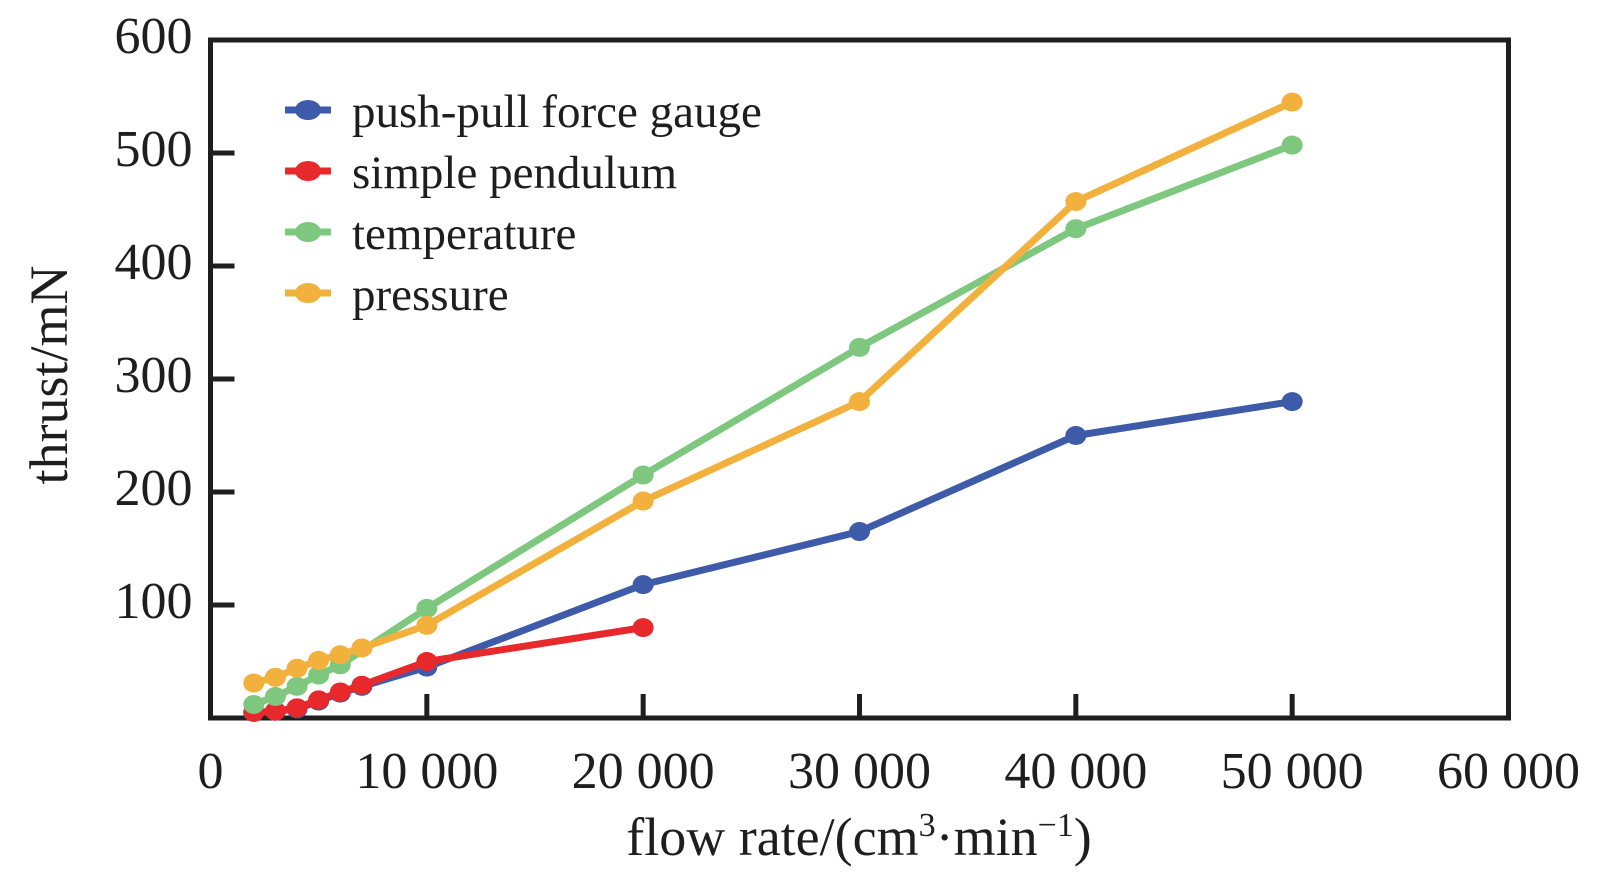 Image resolution: width=1606 pixels, height=890 pixels. What do you see at coordinates (1082, 837) in the screenshot?
I see `x-axis-label-part-c: )` at bounding box center [1082, 837].